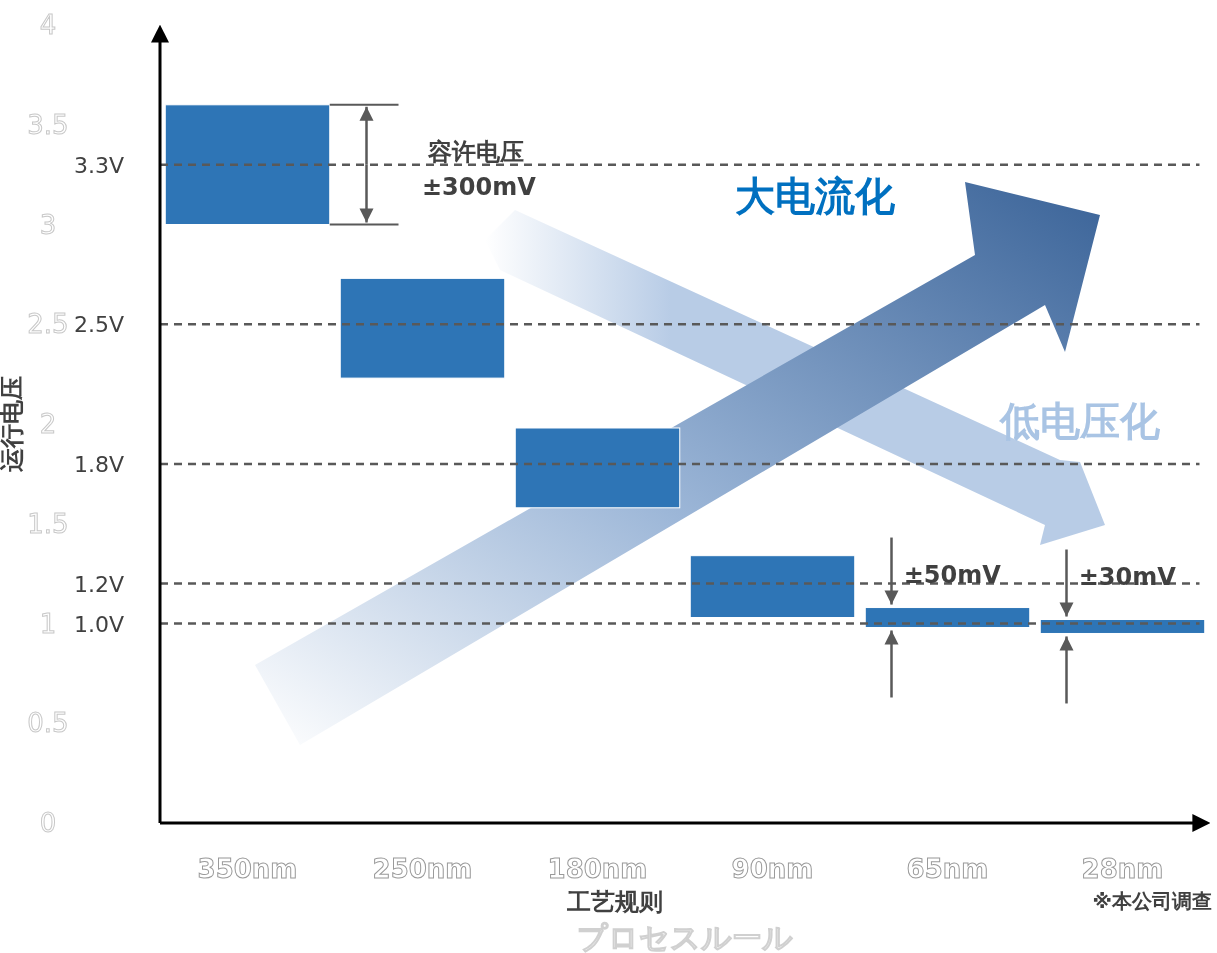 The height and width of the screenshot is (953, 1217). I want to click on x-tick-label: 90nm, so click(772, 869).